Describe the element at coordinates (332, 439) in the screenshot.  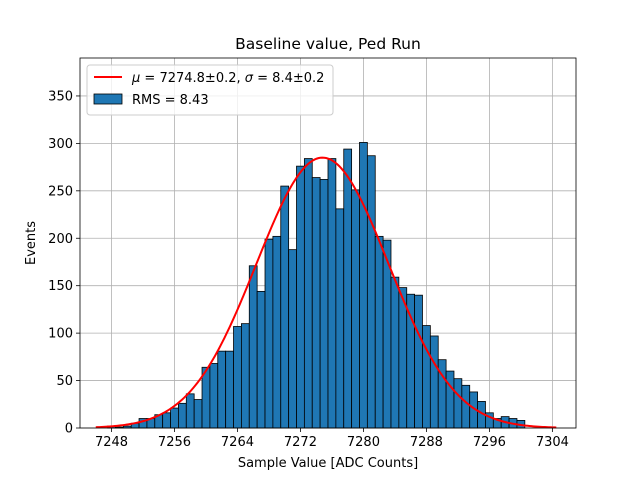
I see `x-axis-ticks: 7248 7256 7264 7272 7280 7288 7296 7304` at that location.